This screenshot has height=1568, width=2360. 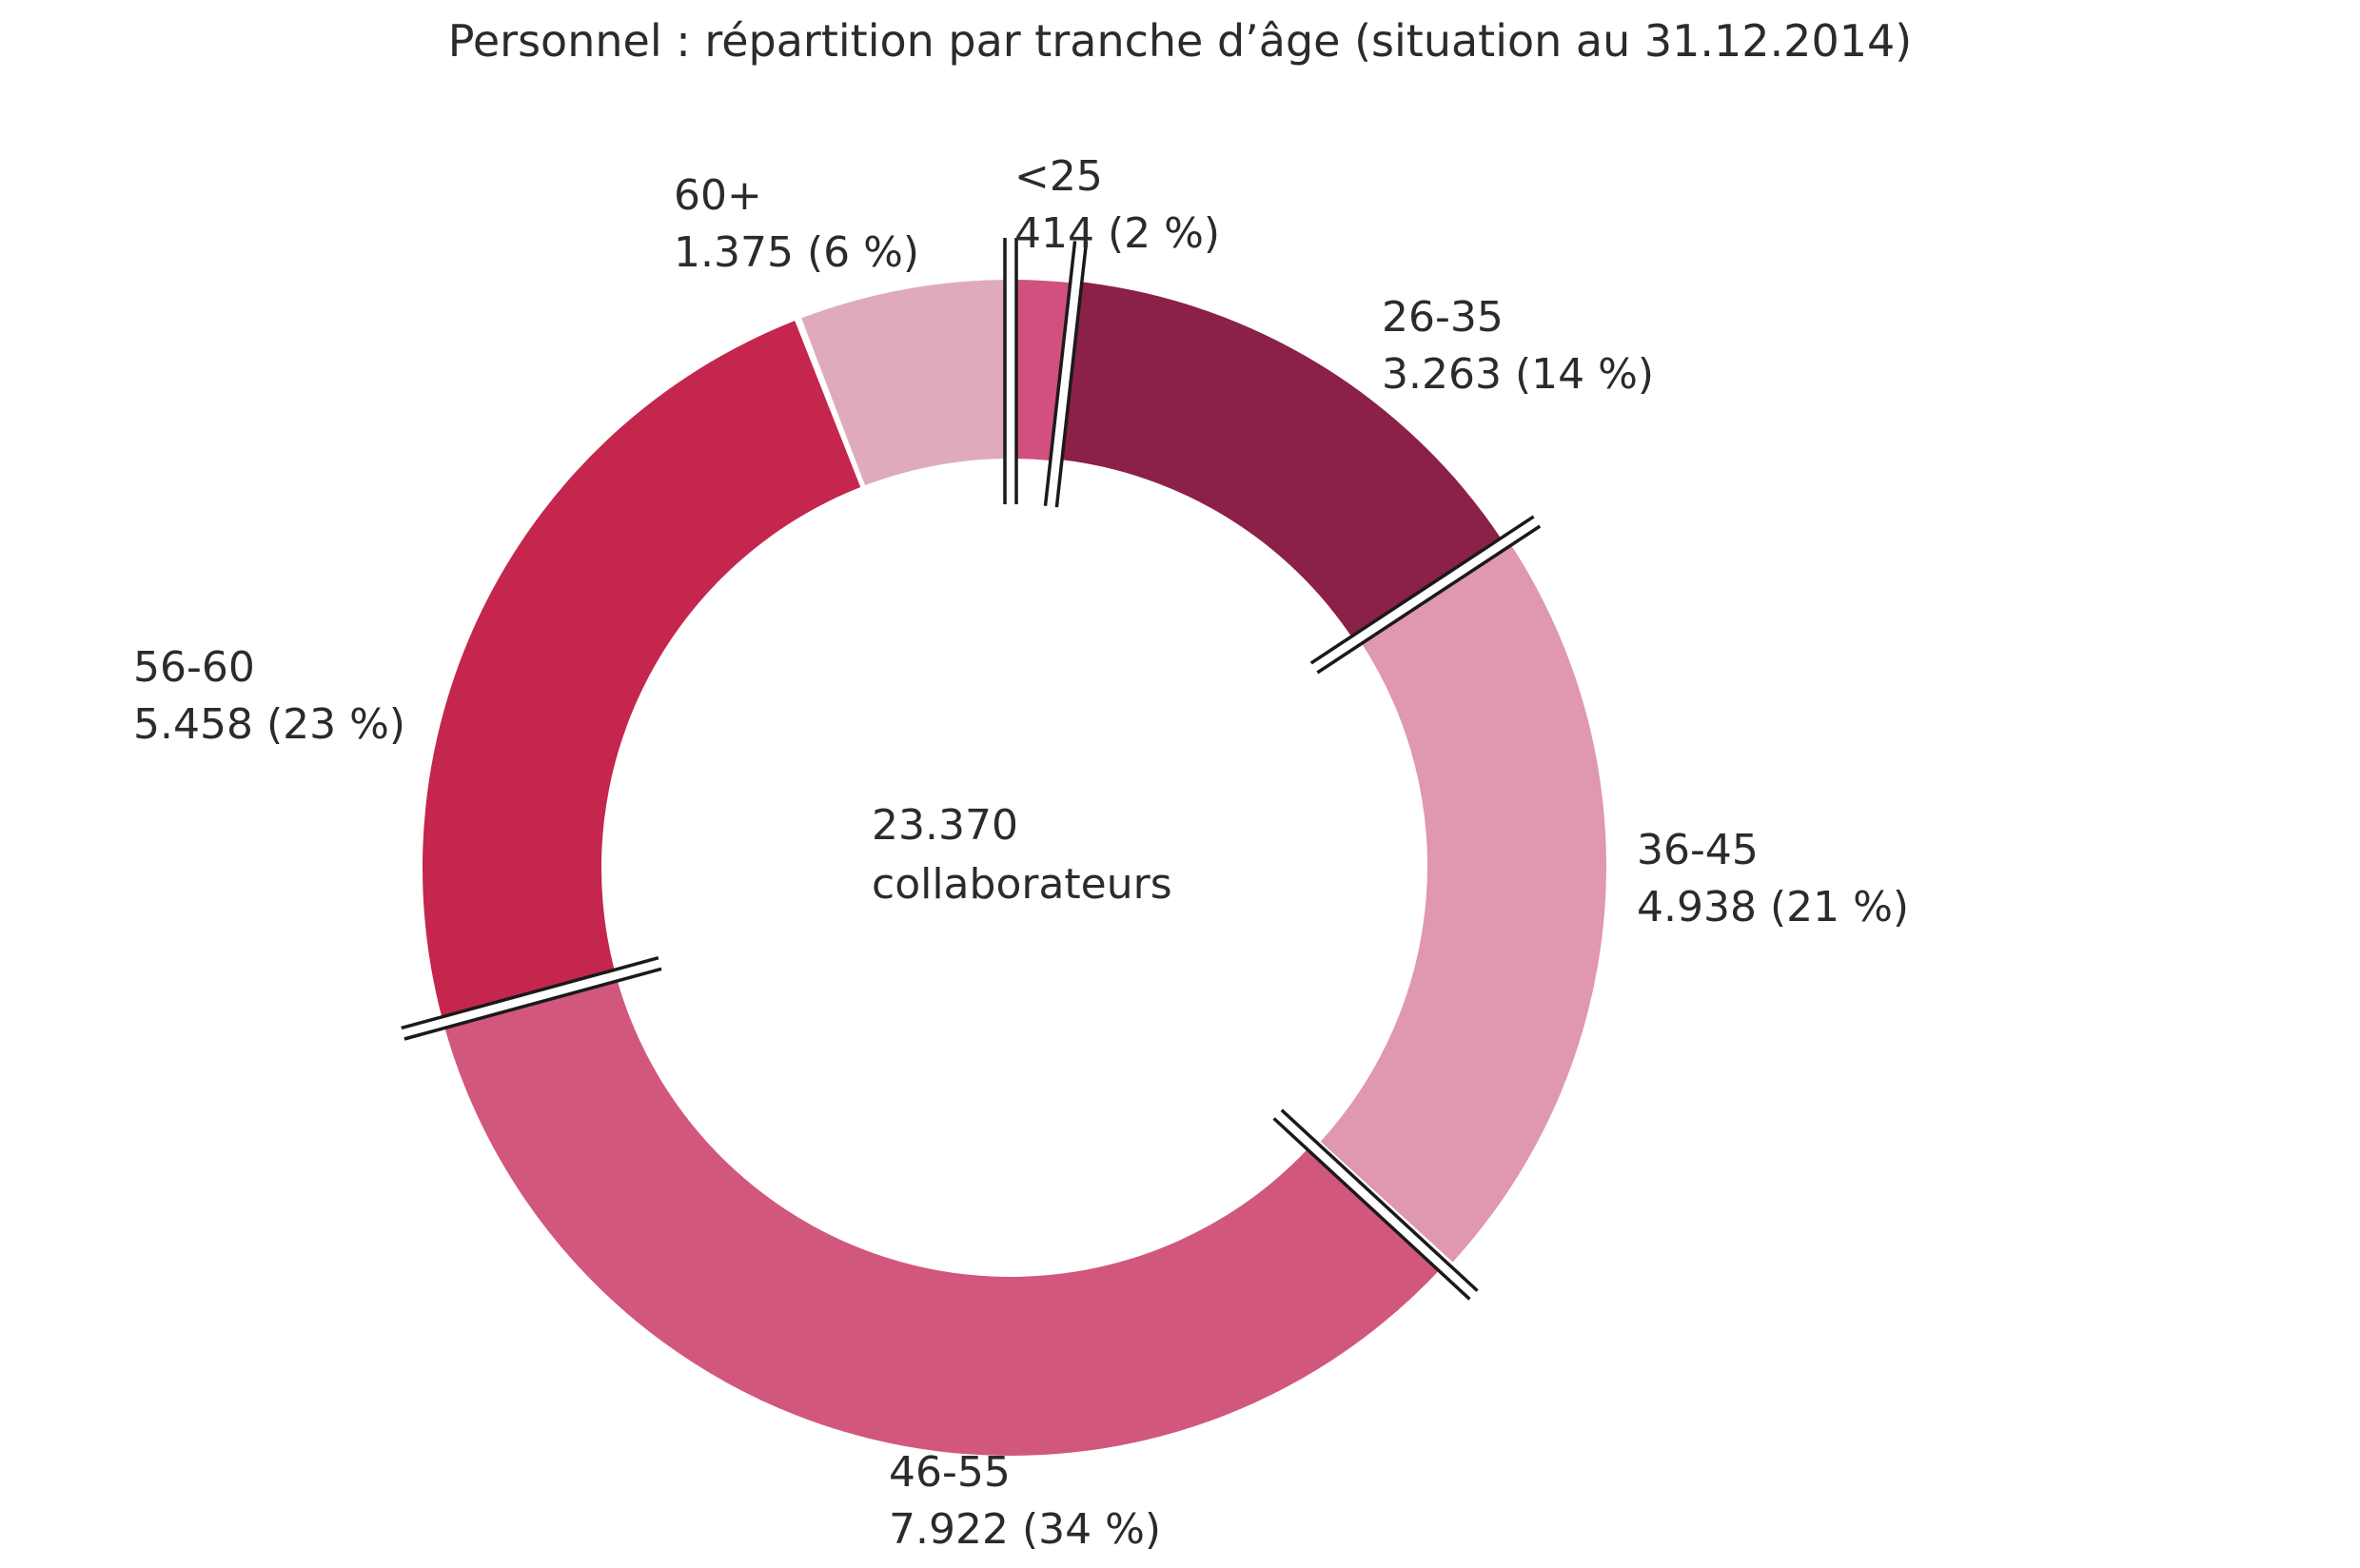 I want to click on center-total-value: 23.370, so click(x=945, y=825).